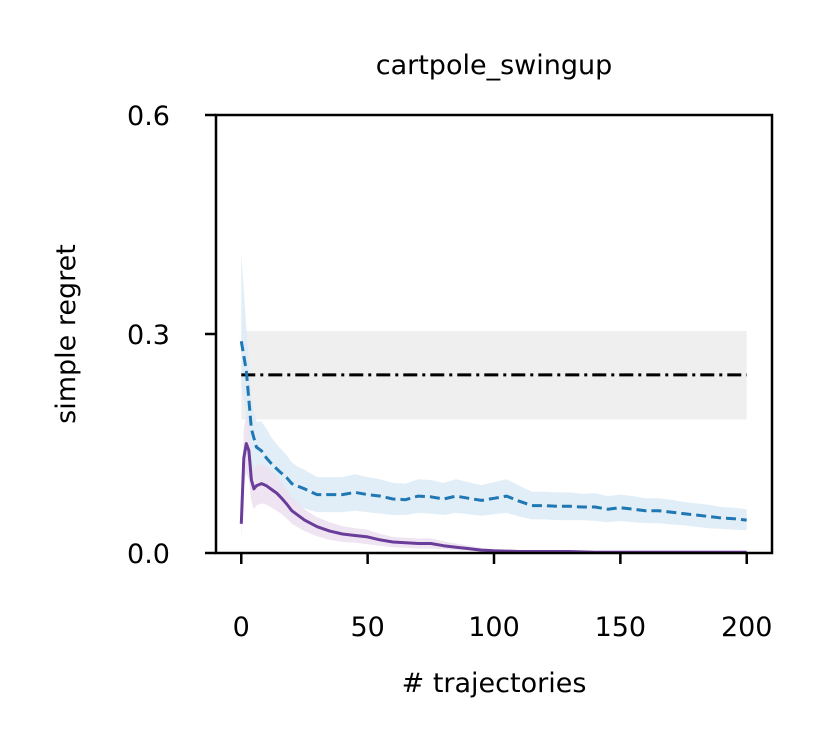 Image resolution: width=830 pixels, height=747 pixels. What do you see at coordinates (241, 627) in the screenshot?
I see `x-tick-label: 0` at bounding box center [241, 627].